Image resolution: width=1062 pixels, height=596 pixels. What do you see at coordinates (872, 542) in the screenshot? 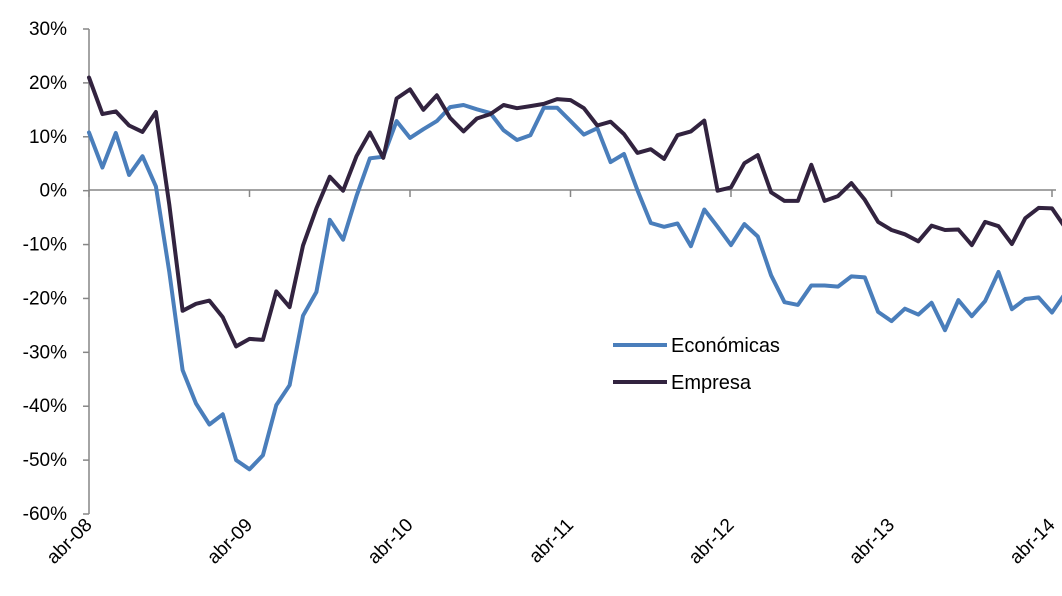
I see `x-tick-label: abr-13` at bounding box center [872, 542].